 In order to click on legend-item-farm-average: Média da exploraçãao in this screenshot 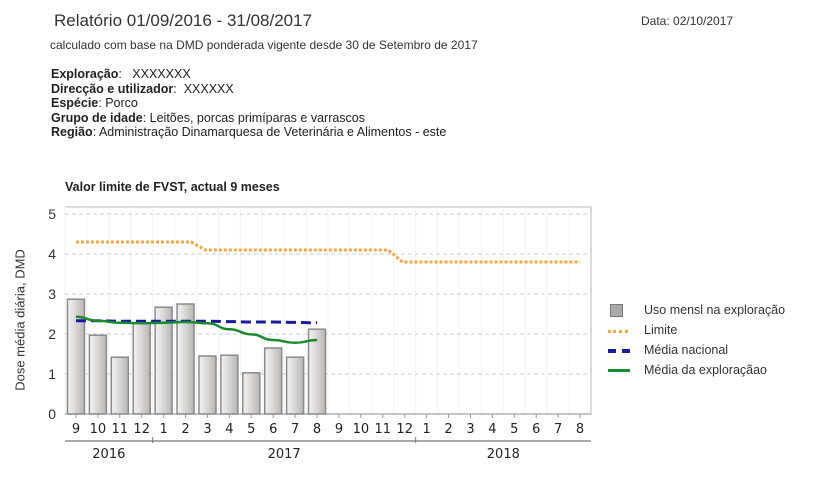, I will do `click(696, 370)`.